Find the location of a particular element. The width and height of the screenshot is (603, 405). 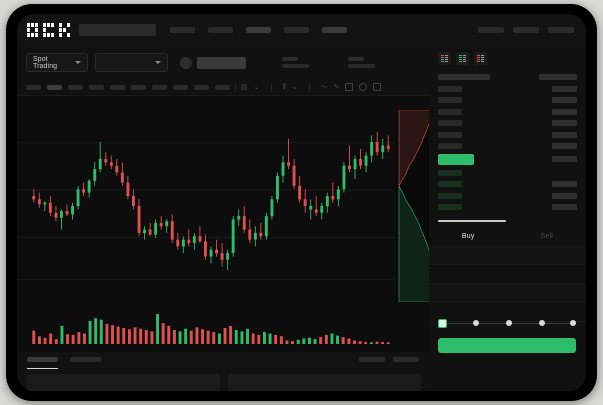

settings-icon is located at coordinates (363, 87).